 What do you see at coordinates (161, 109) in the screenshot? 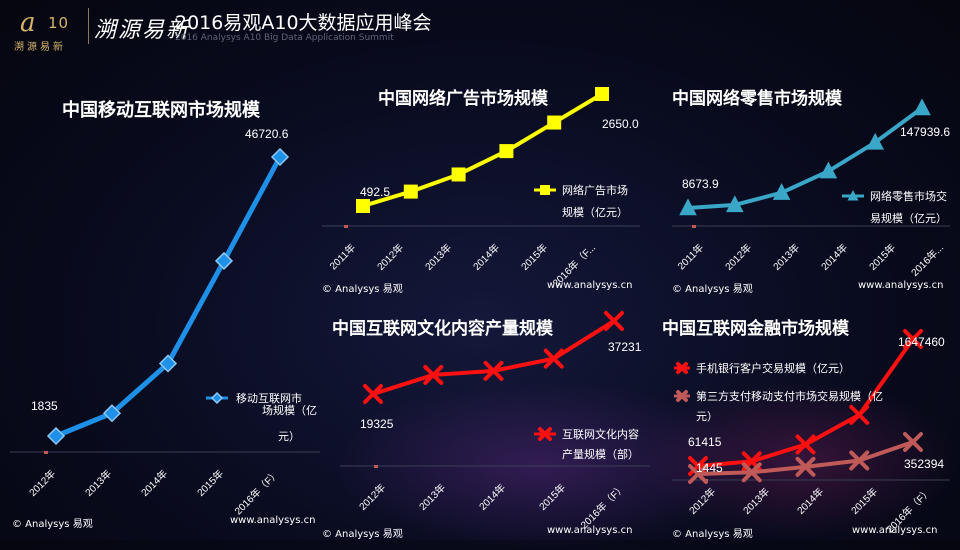
I see `mobile-chart-title: 中国移动互联网市场规模` at bounding box center [161, 109].